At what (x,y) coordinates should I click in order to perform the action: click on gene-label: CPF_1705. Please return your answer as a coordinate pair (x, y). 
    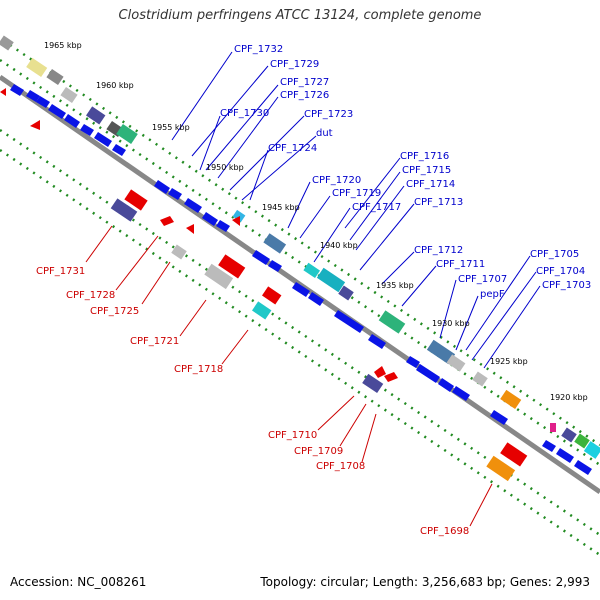
    Looking at the image, I should click on (554, 254).